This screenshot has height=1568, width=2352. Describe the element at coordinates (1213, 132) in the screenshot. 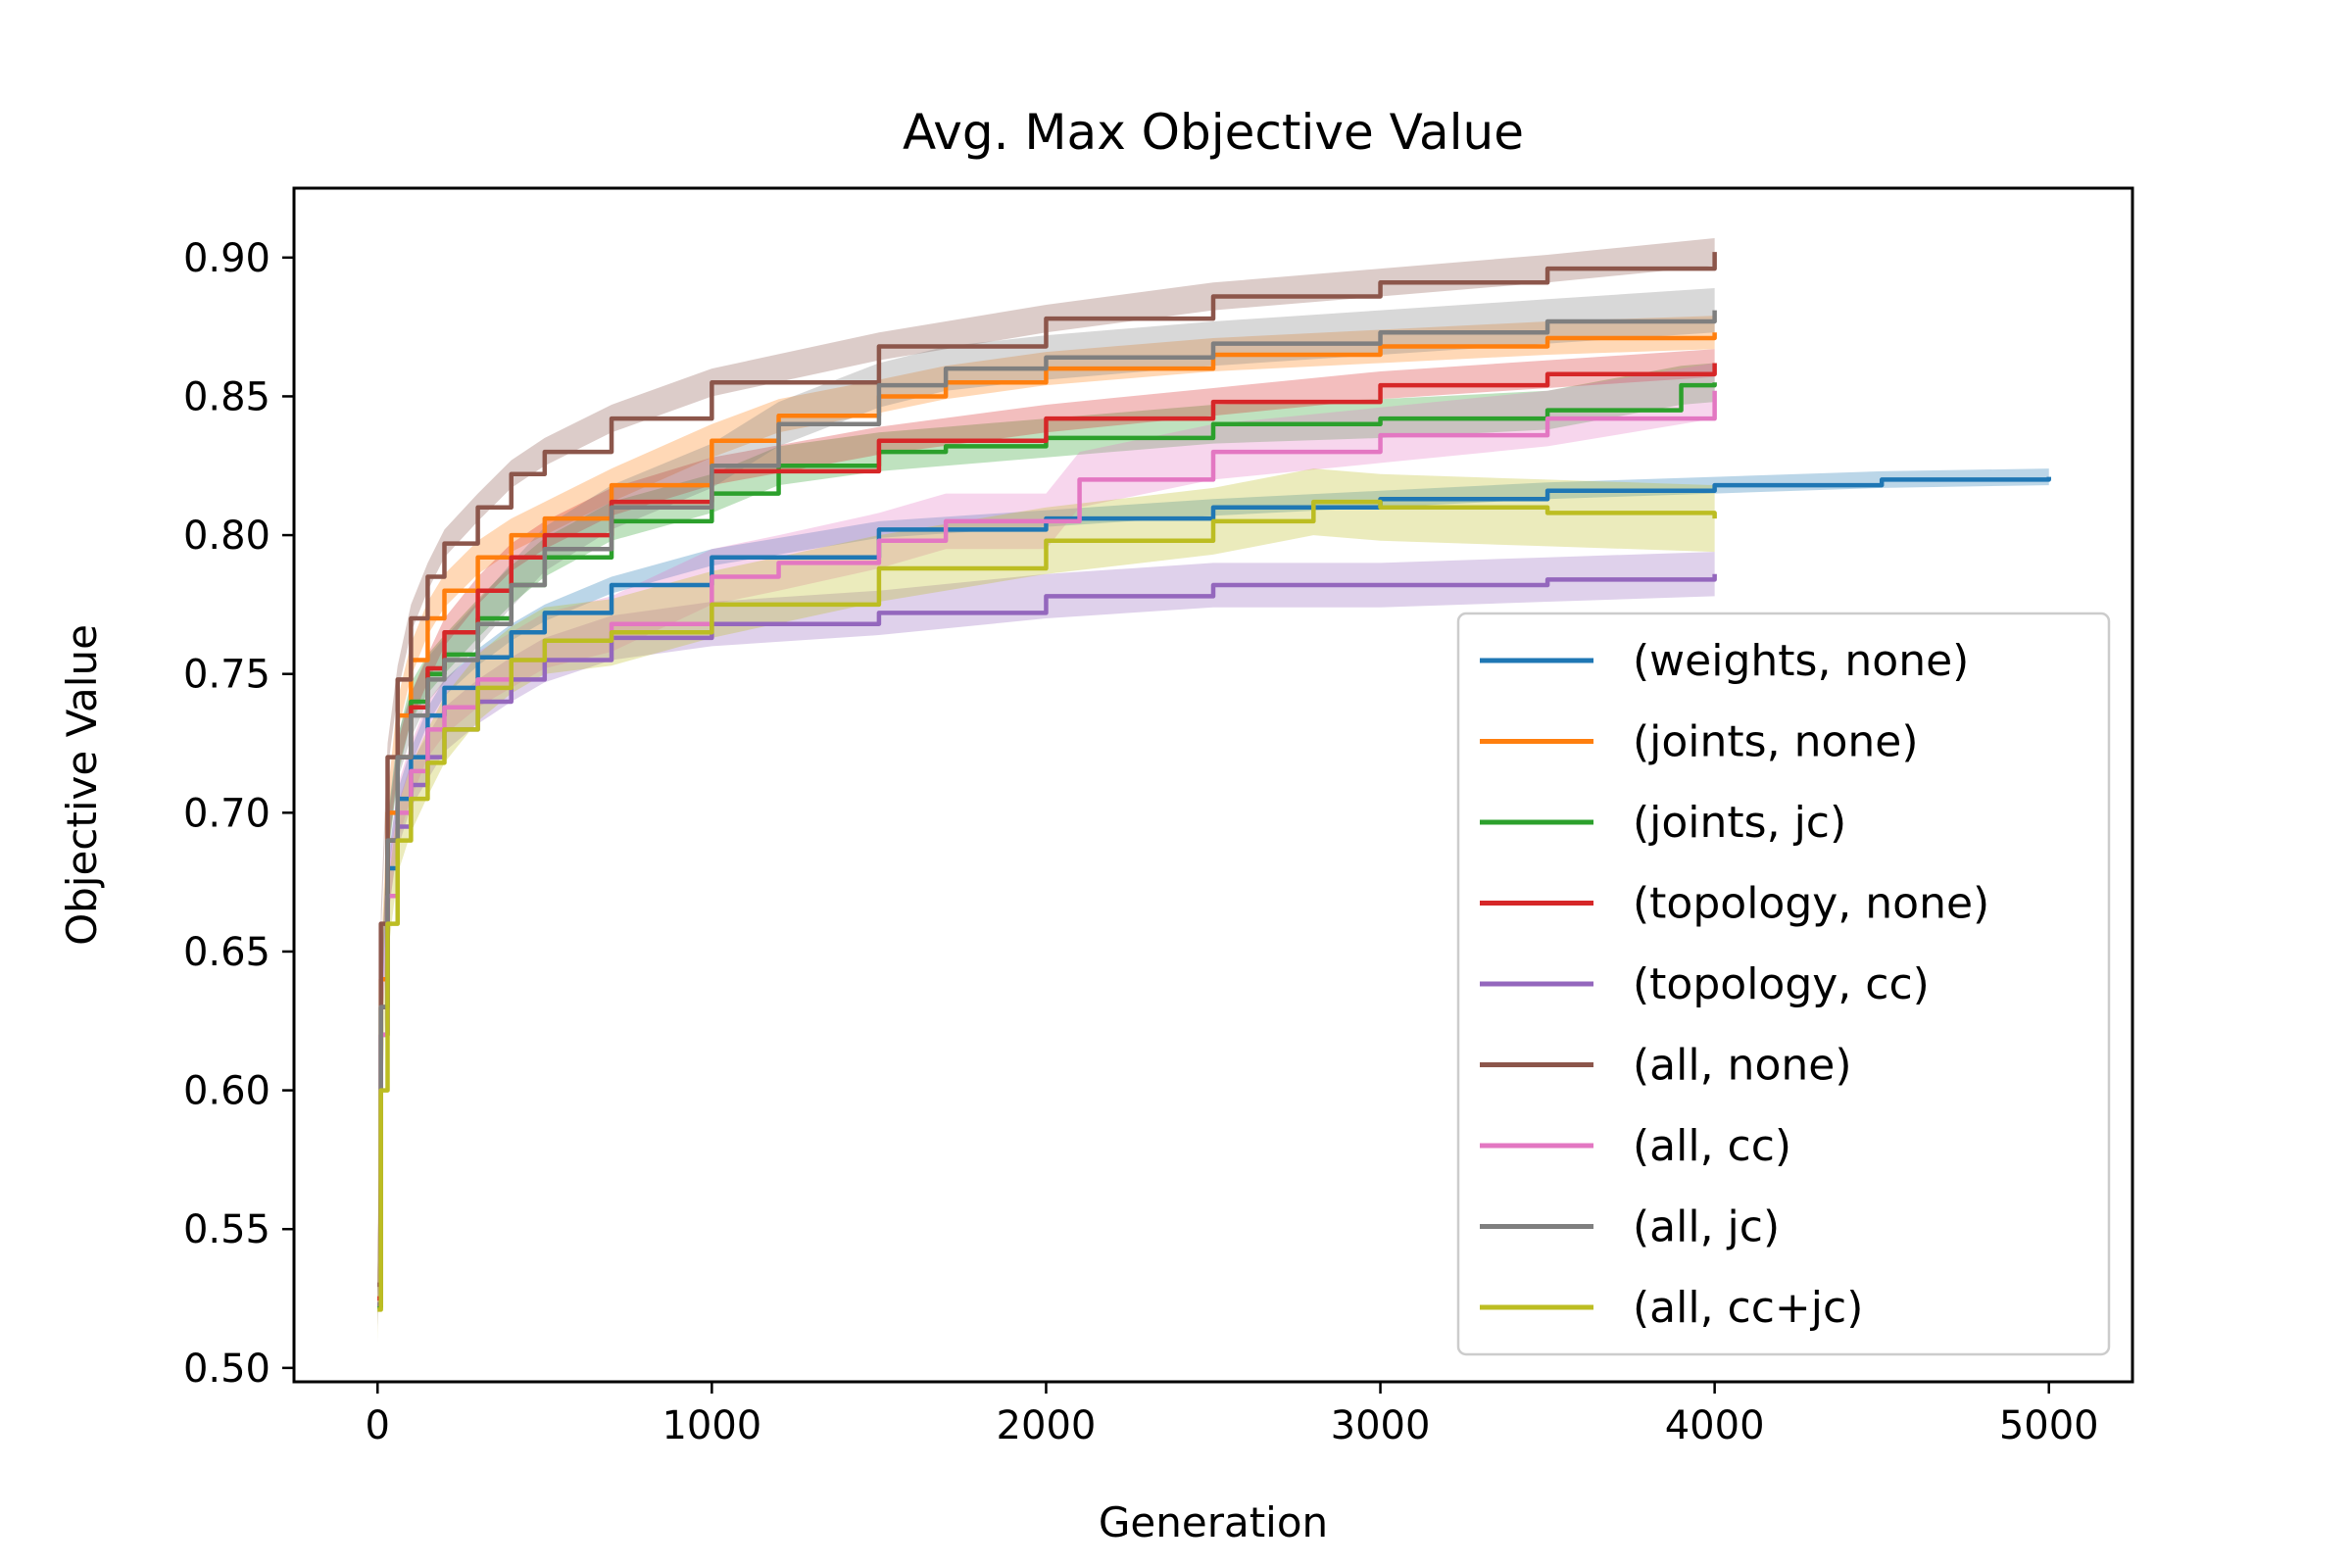

I see `chart-title: Avg. Max Objective Value` at that location.